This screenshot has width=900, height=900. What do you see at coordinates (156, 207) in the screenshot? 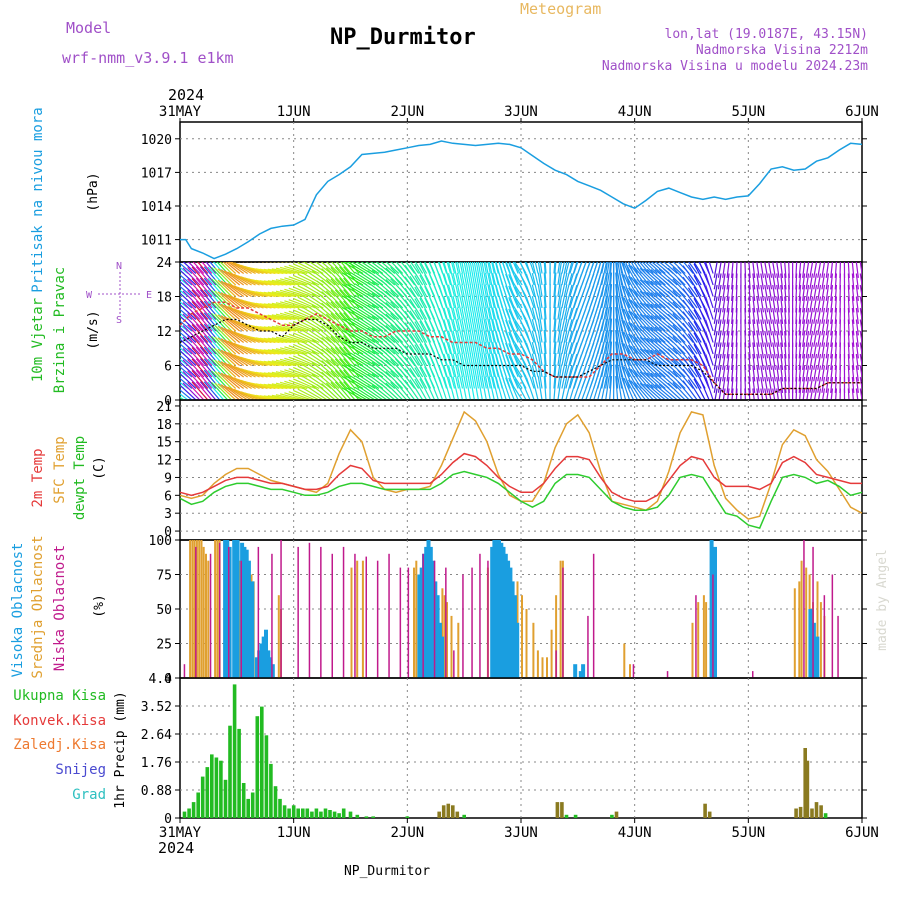
I see `y-tick-label: 1014` at bounding box center [156, 207].